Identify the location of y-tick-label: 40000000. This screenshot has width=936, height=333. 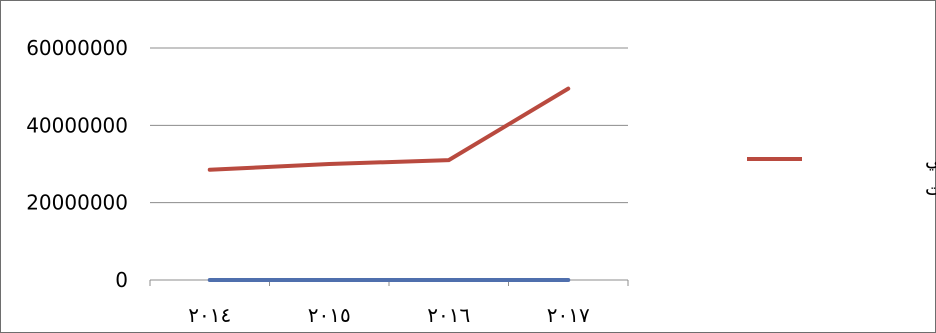
(77, 125).